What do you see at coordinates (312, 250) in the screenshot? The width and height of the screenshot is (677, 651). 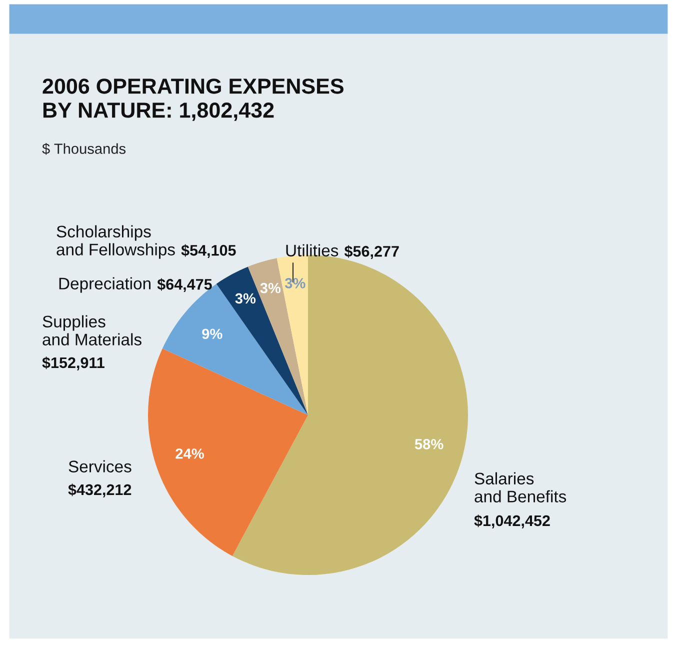 I see `slice-label: Utilities` at bounding box center [312, 250].